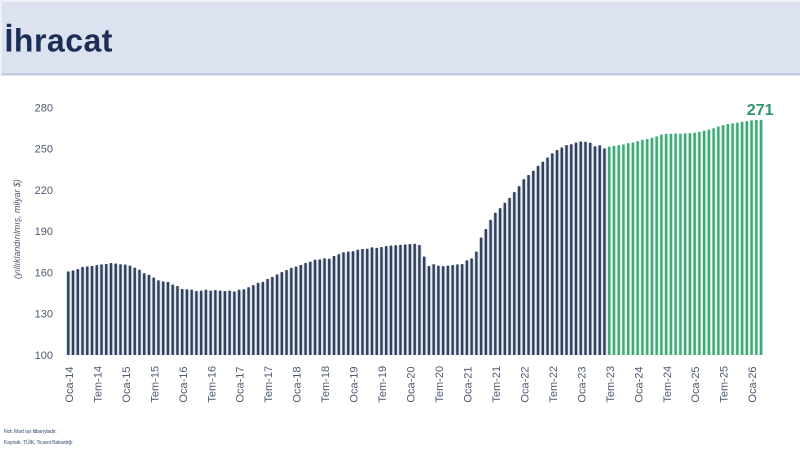  Describe the element at coordinates (525, 385) in the screenshot. I see `svg-text: Oca-22` at that location.